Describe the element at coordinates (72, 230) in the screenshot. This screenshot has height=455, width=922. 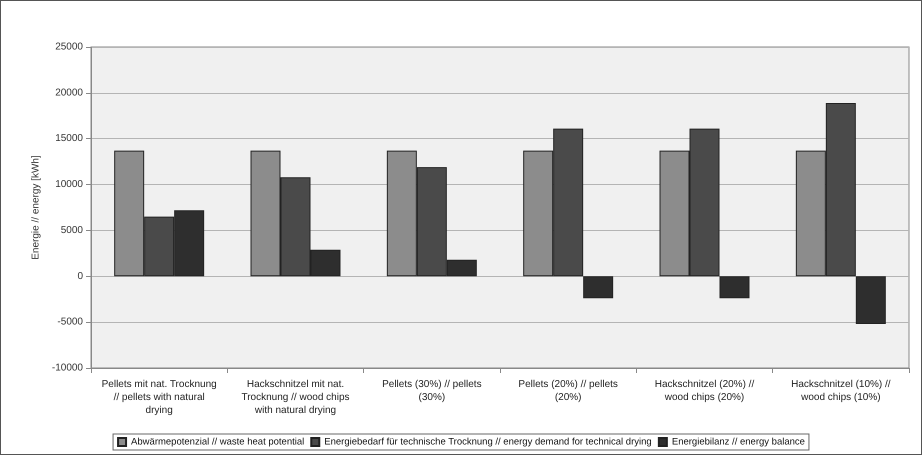
I see `y-tick-label: 5000` at that location.